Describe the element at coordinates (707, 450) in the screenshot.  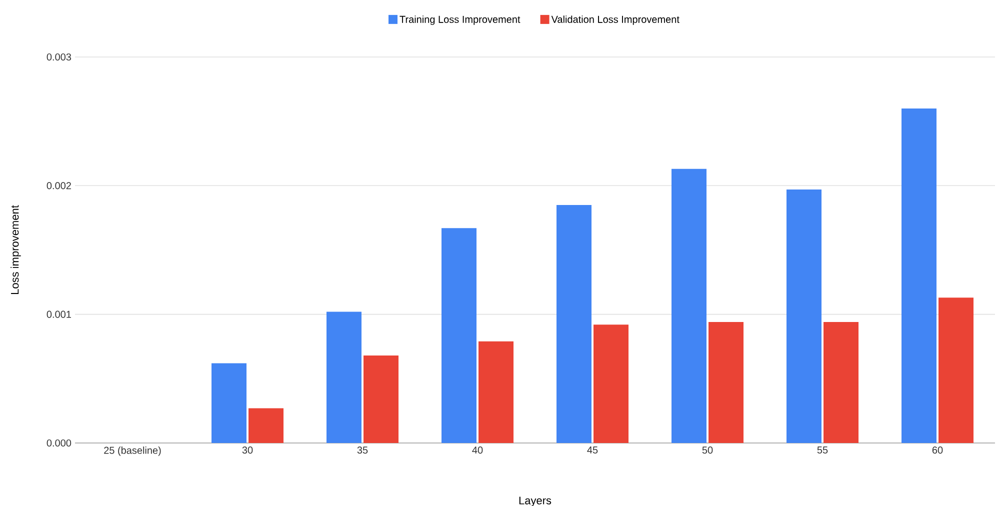
I see `x-tick-label: 50` at that location.